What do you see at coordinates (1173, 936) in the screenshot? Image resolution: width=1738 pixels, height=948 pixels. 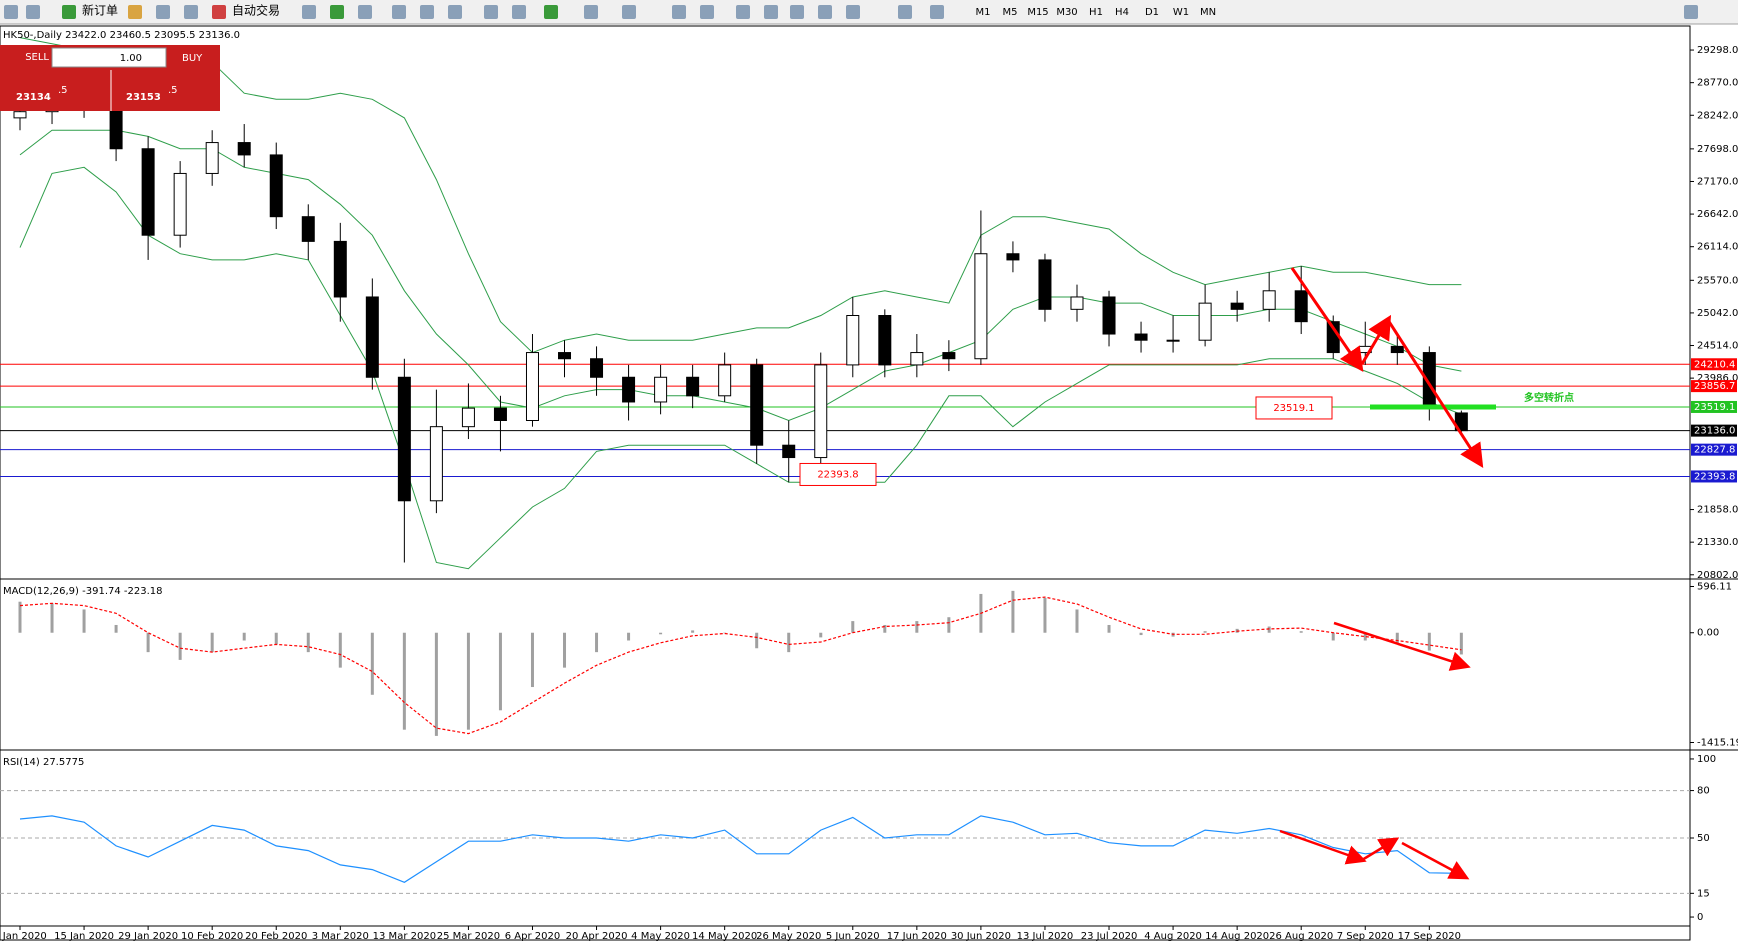 I see `x-tick-label: 4 Aug 2020` at bounding box center [1173, 936].